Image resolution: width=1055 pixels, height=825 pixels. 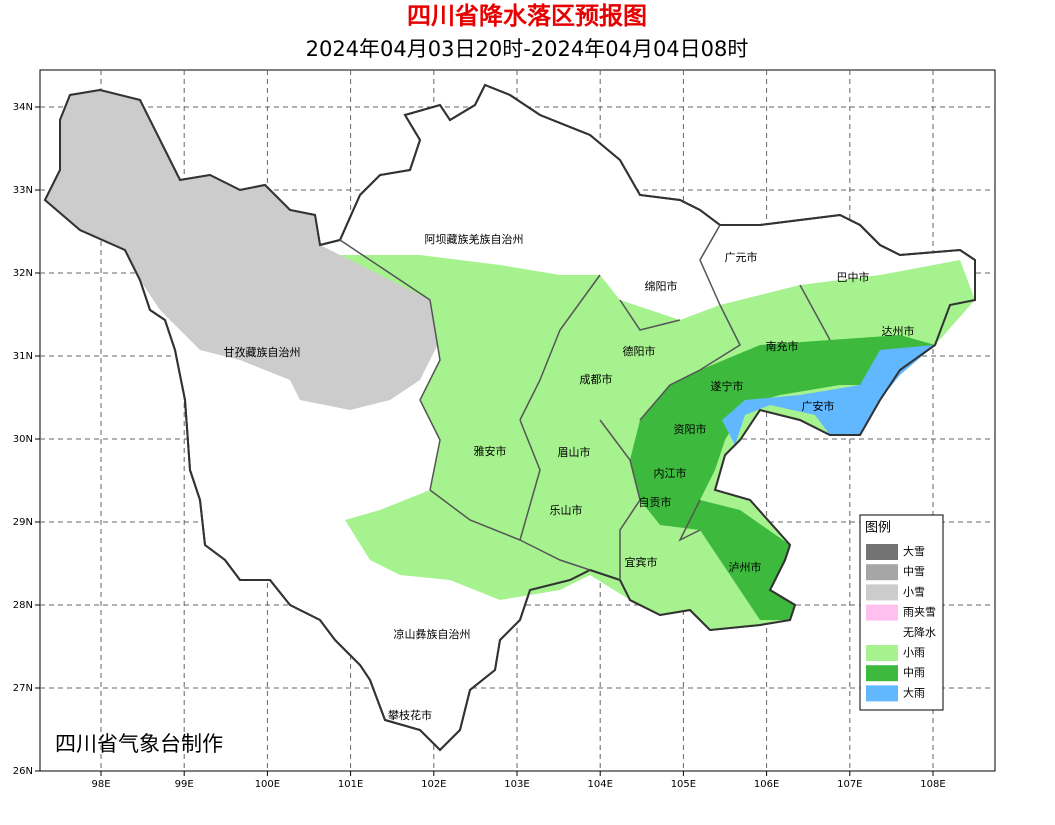 I want to click on lat-tick-label: 32N, so click(x=23, y=273).